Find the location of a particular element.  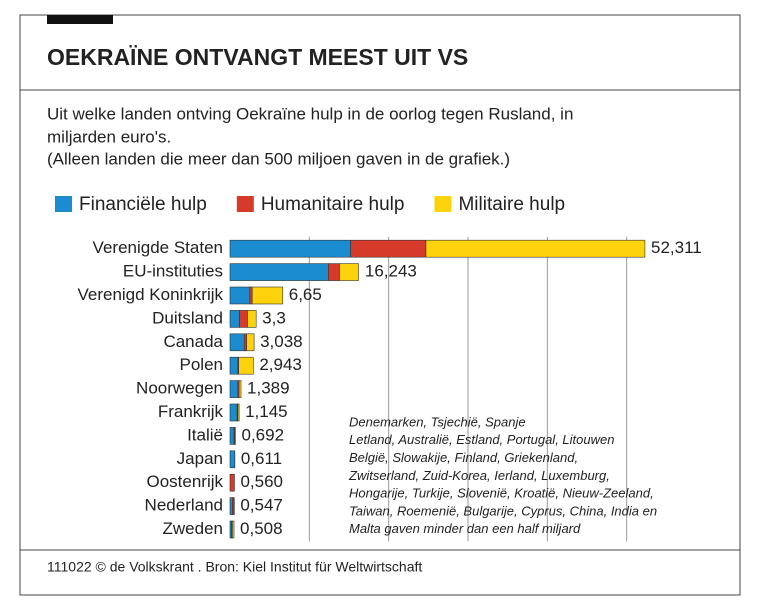

y-tick-label: Verenigd Koninkrijk is located at coordinates (150, 294).